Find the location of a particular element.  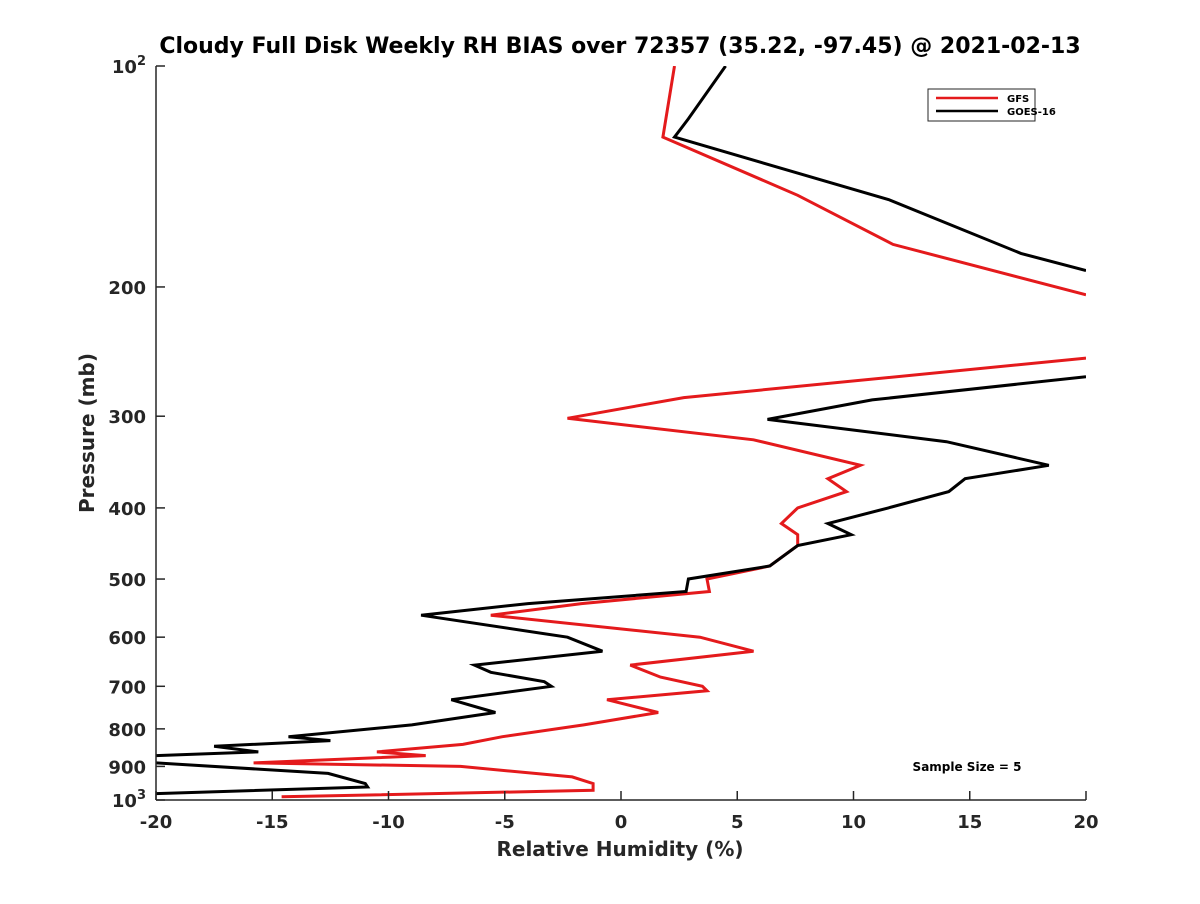

legend: GFS GOES-16 is located at coordinates (991, 105).